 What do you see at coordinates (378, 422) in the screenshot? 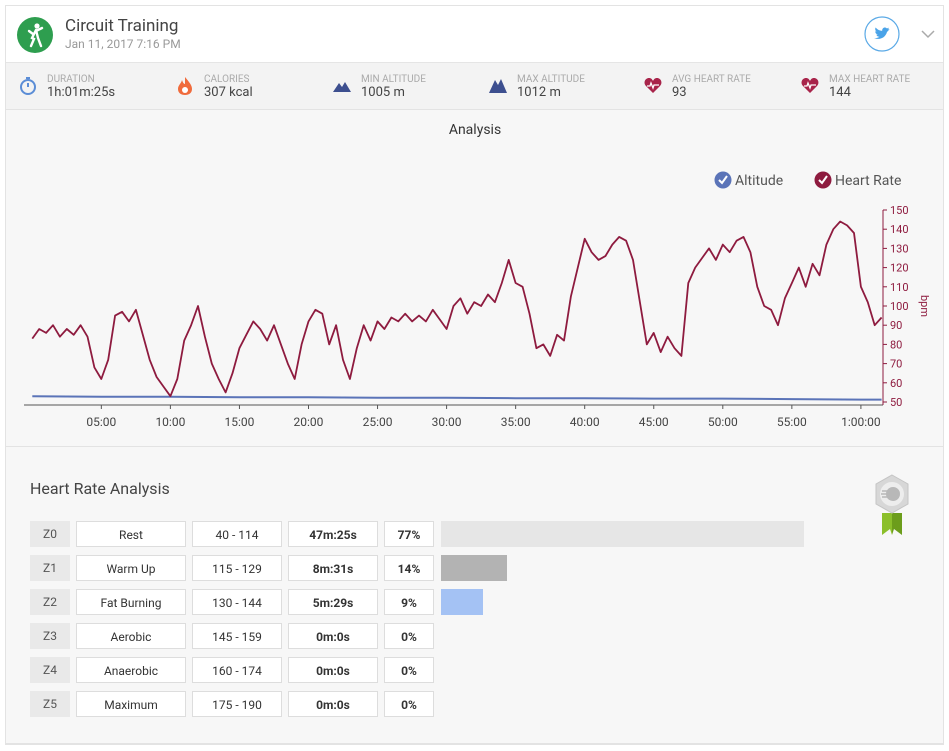
I see `x-tick-label: 25:00` at bounding box center [378, 422].